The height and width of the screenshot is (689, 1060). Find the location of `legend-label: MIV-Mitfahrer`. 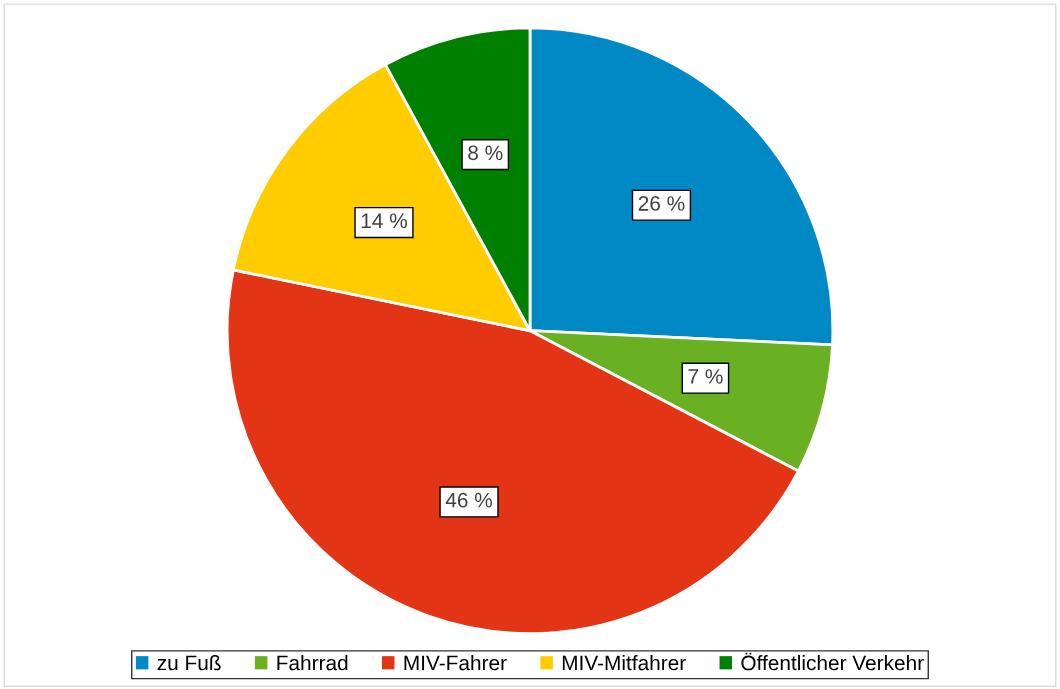

legend-label: MIV-Mitfahrer is located at coordinates (624, 663).